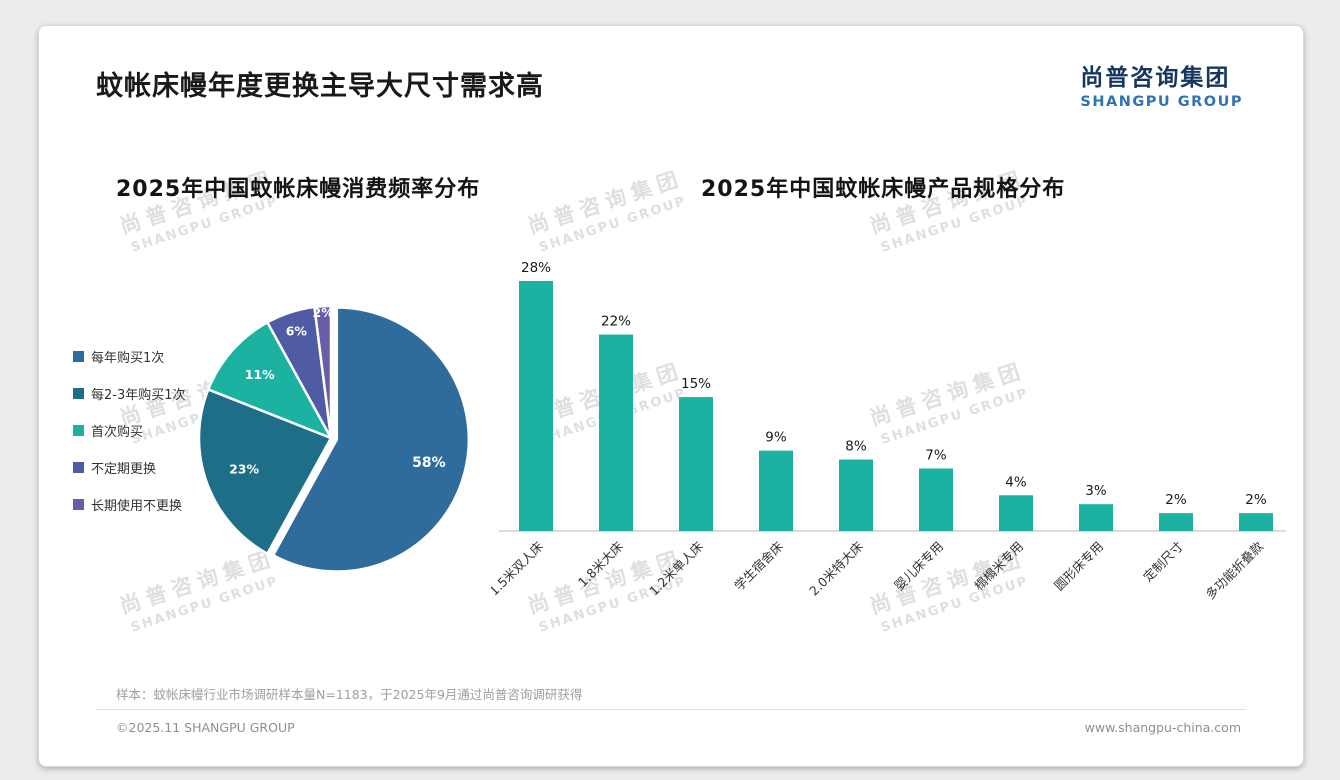  What do you see at coordinates (1162, 727) in the screenshot?
I see `footer-website: www.shangpu-china.com` at bounding box center [1162, 727].